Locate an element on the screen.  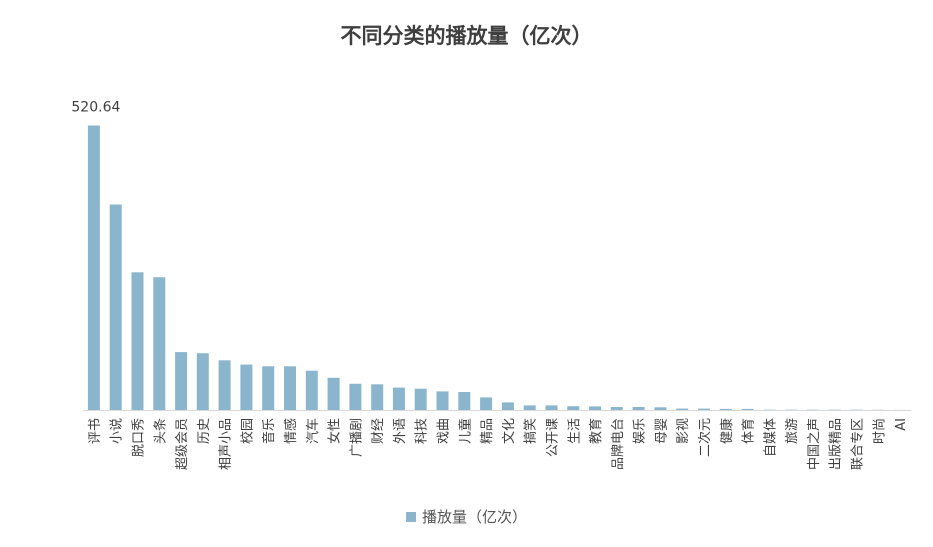
x-tick-label: 娱乐 is located at coordinates (640, 431).